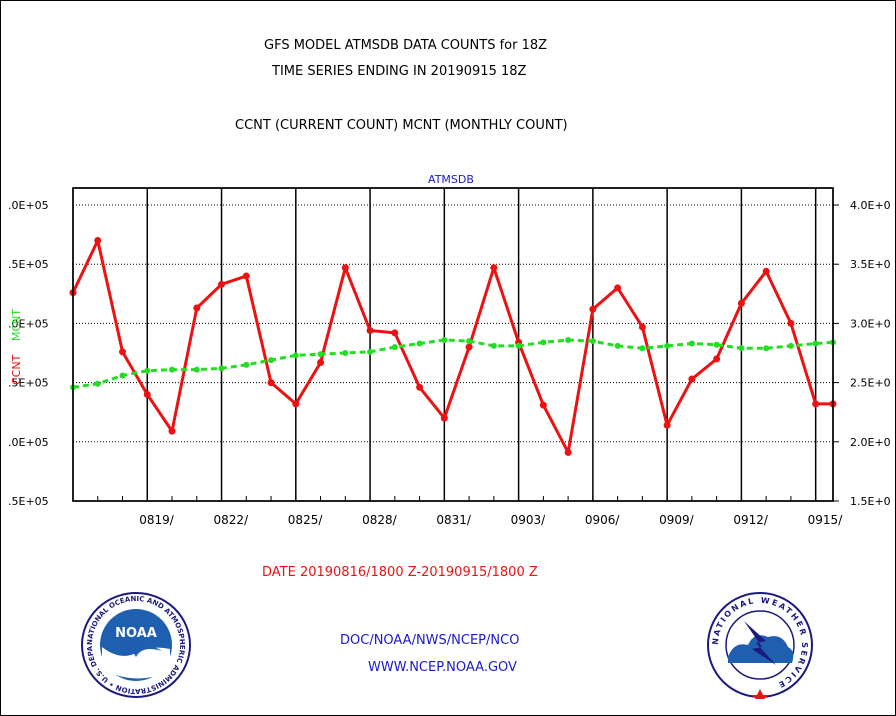 The height and width of the screenshot is (716, 896). Describe the element at coordinates (400, 572) in the screenshot. I see `date-range-label: DATE 20190816/1800 Z-20190915/1800 Z` at that location.